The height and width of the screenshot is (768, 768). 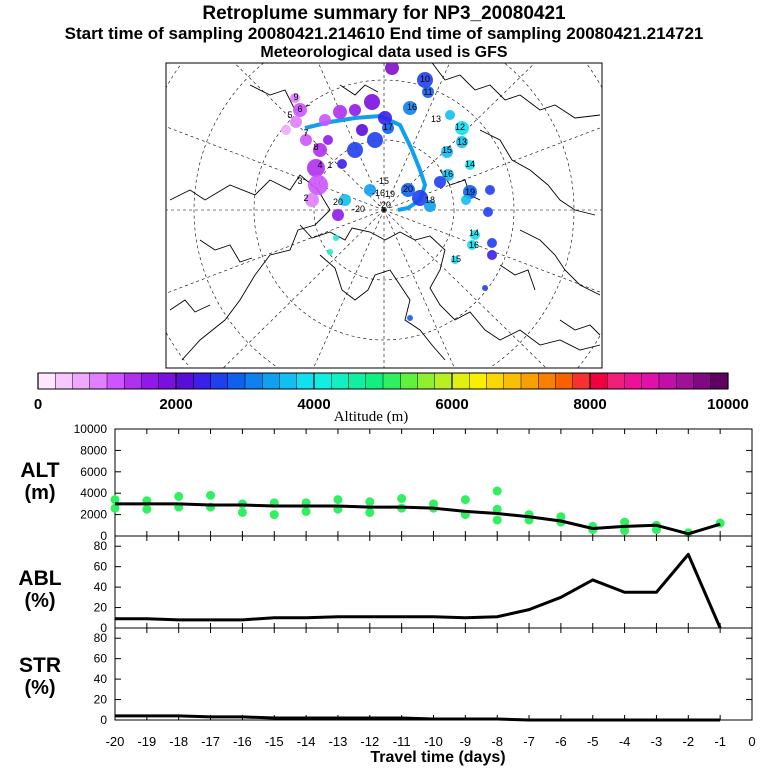 What do you see at coordinates (369, 741) in the screenshot?
I see `x-tick-label: -12` at bounding box center [369, 741].